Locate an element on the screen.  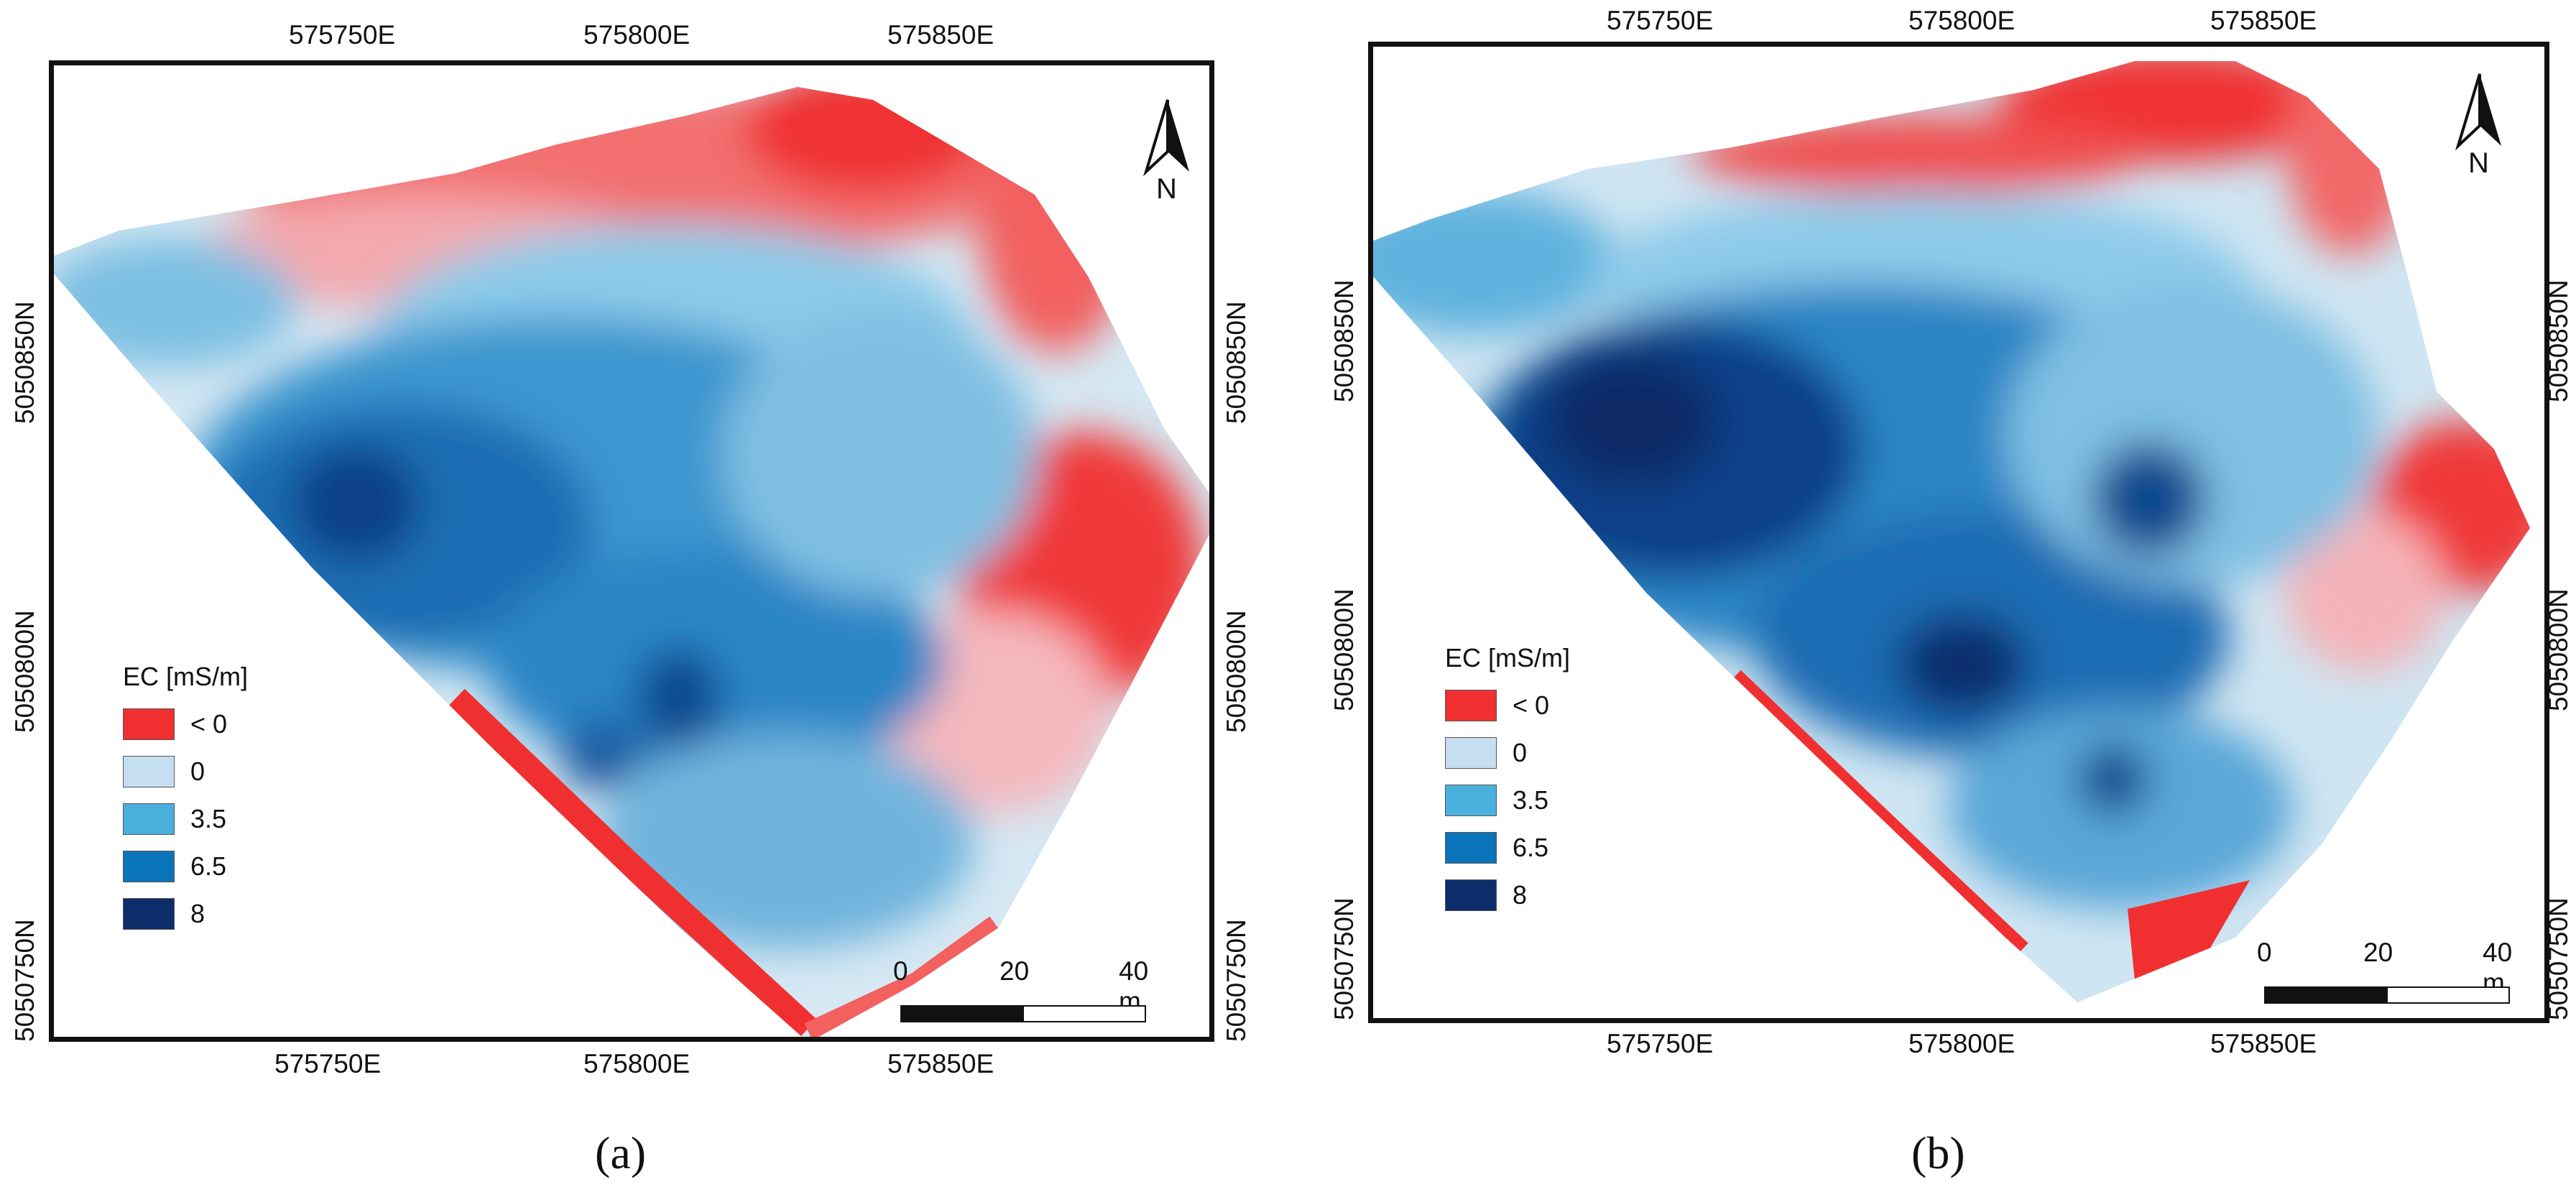
legend-b: EC [mS/m] < 0 0 3.5 6.5 8 is located at coordinates (1507, 781).